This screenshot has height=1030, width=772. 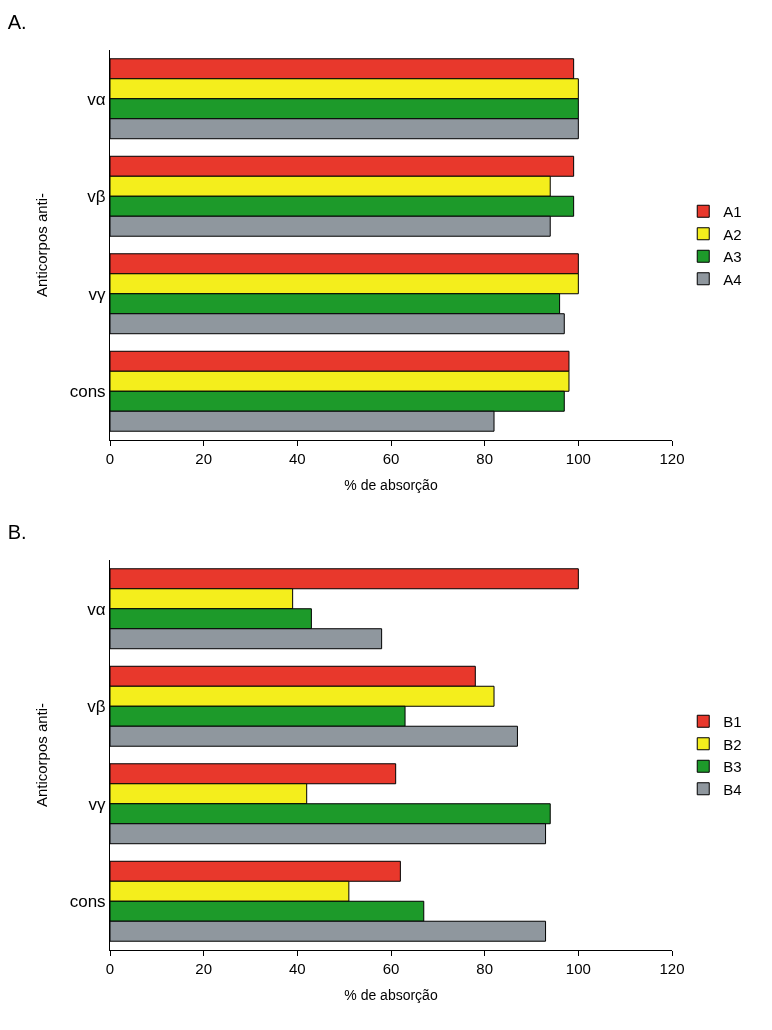 I want to click on legend-label: B4, so click(x=732, y=789).